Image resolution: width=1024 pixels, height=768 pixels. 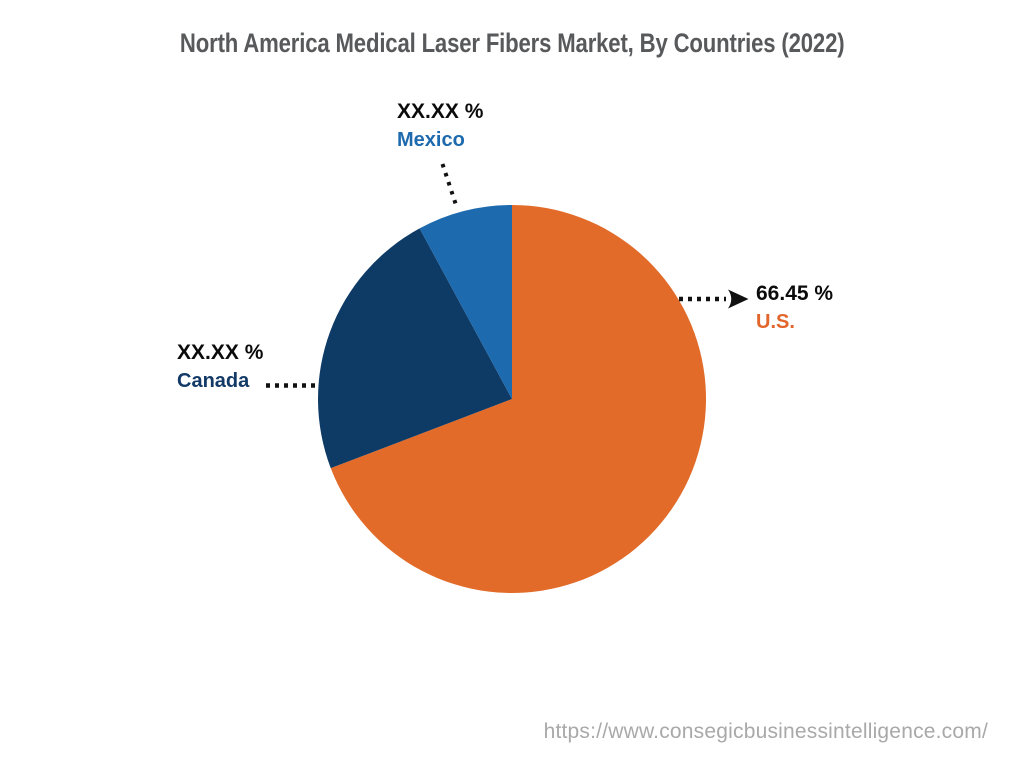 I want to click on canada-label: XX.XX % Canada, so click(x=220, y=367).